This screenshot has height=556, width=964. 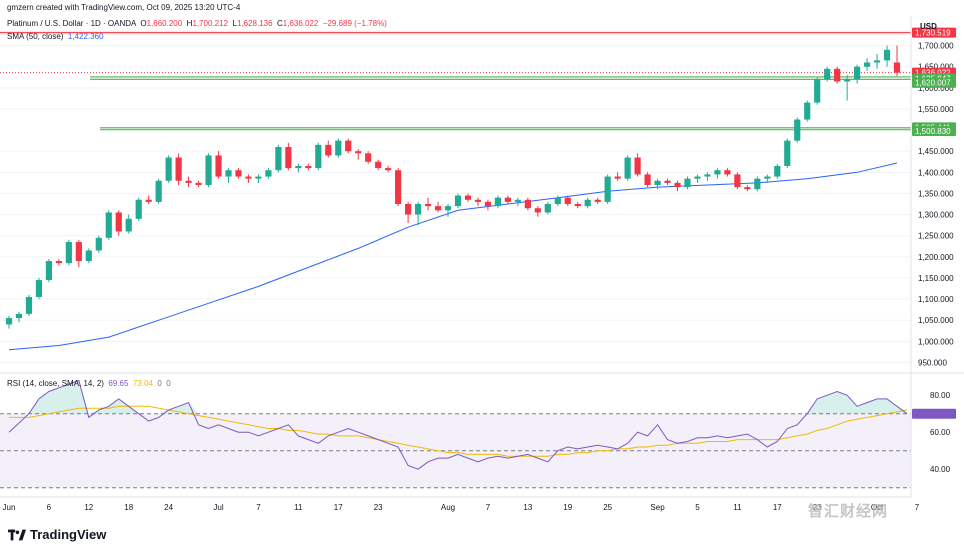 What do you see at coordinates (505, 128) in the screenshot?
I see `support-lower-zone` at bounding box center [505, 128].